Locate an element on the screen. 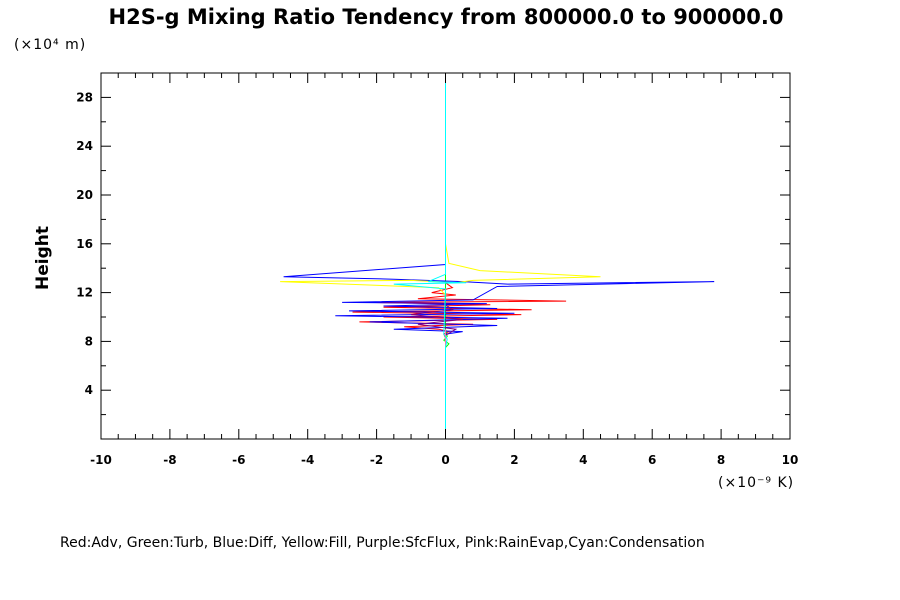  series-line-fill is located at coordinates (440, 269).